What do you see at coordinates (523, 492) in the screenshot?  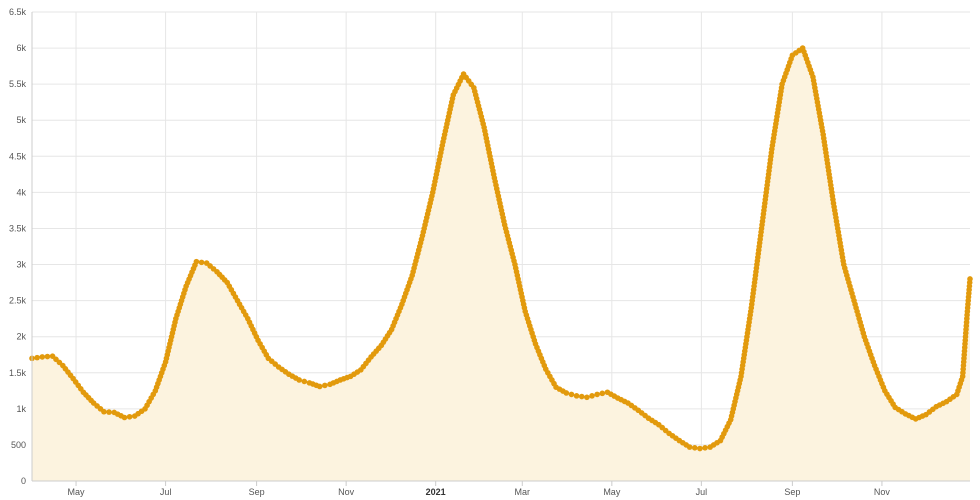 I see `x-tick-label: Mar` at bounding box center [523, 492].